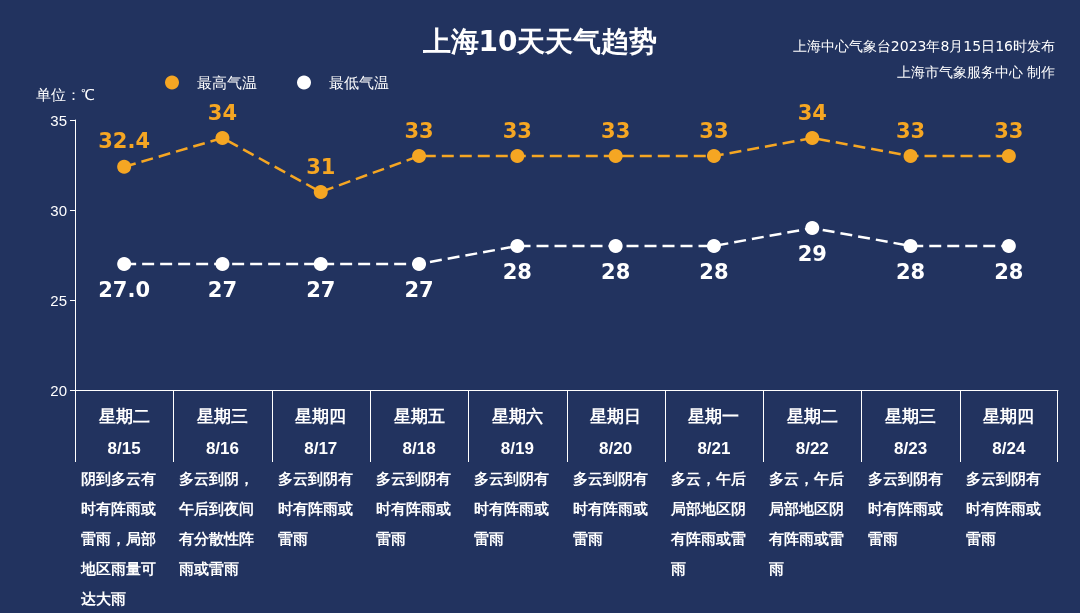 This screenshot has width=1080, height=613. What do you see at coordinates (58, 300) in the screenshot?
I see `y-tick-label: 25` at bounding box center [58, 300].